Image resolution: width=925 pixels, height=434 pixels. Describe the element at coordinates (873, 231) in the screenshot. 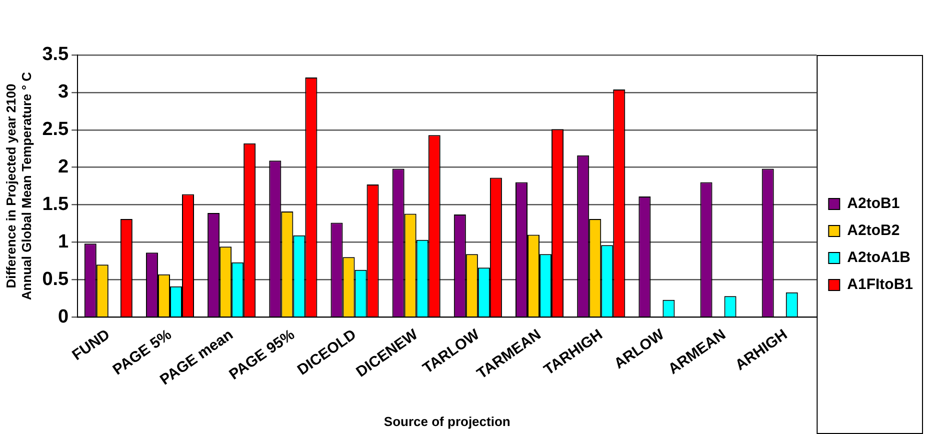

I see `legend-label: A2toB2` at that location.